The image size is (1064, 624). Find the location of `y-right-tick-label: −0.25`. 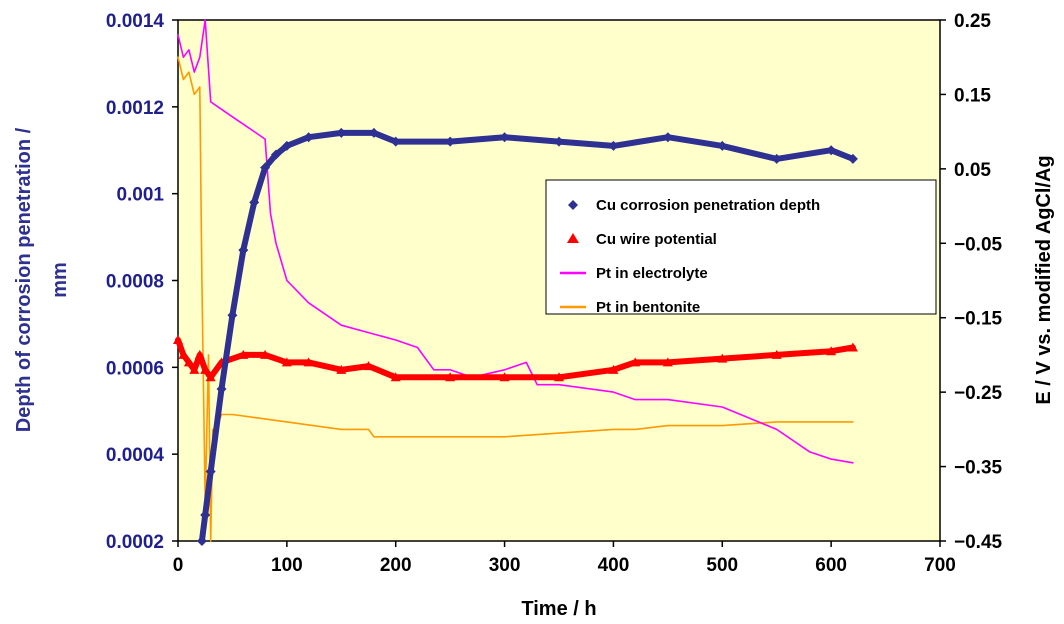

y-right-tick-label: −0.25 is located at coordinates (978, 393).